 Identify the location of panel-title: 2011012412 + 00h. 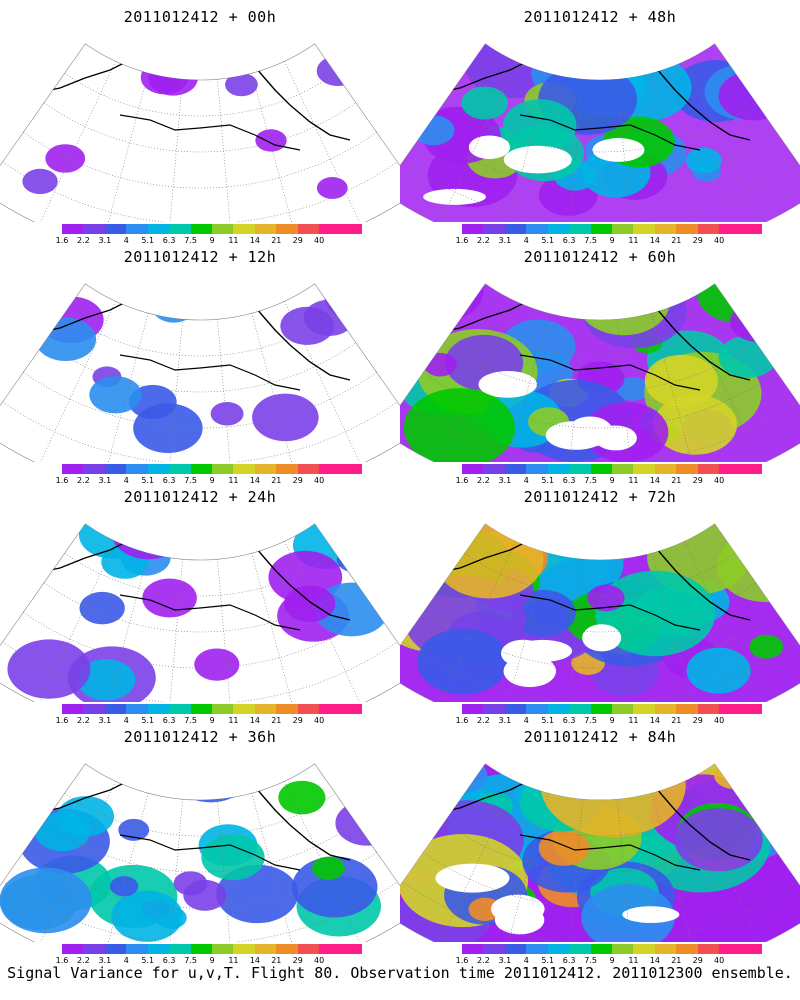
(200, 17).